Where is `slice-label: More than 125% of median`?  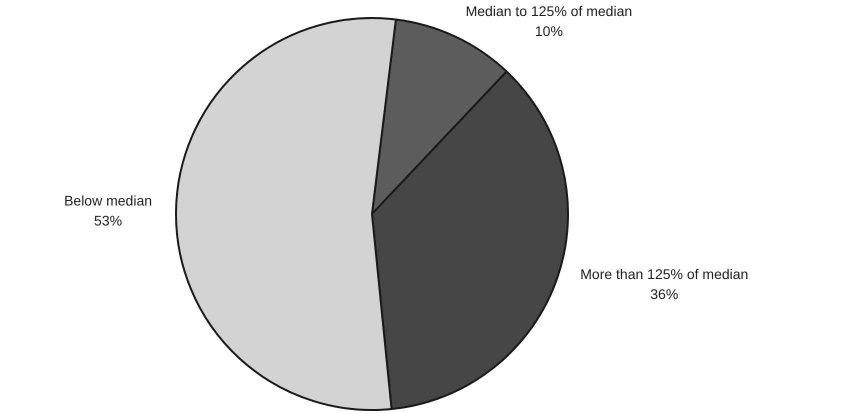
slice-label: More than 125% of median is located at coordinates (664, 274).